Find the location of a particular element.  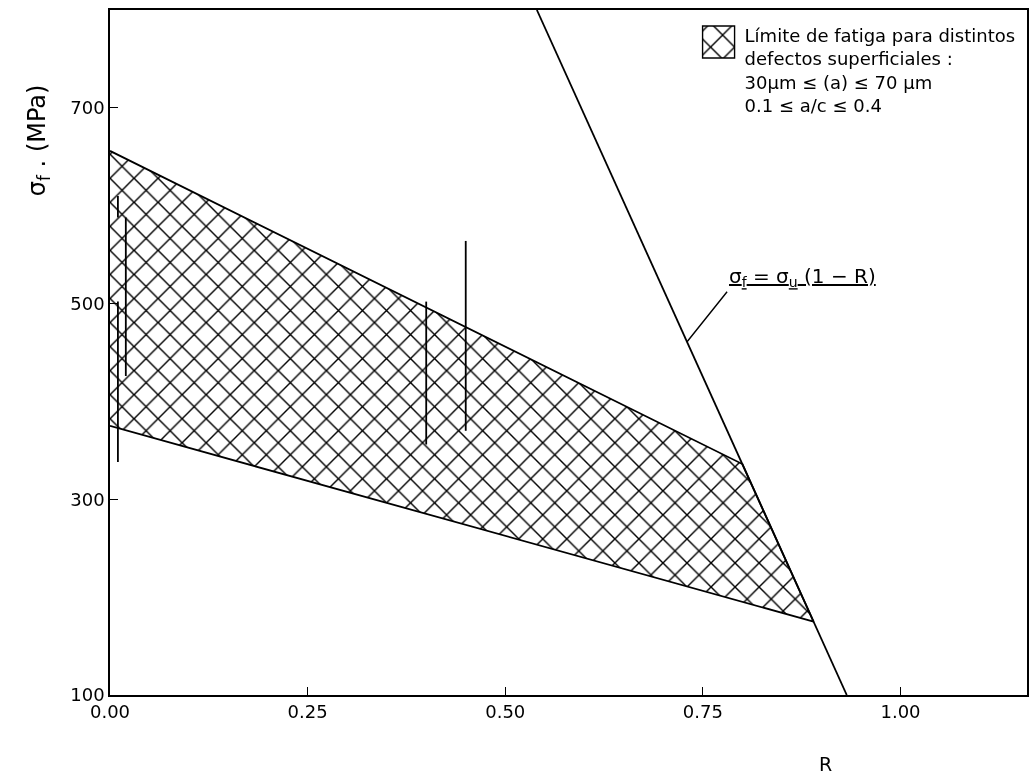

x-tick-label: 0.50 is located at coordinates (505, 712).